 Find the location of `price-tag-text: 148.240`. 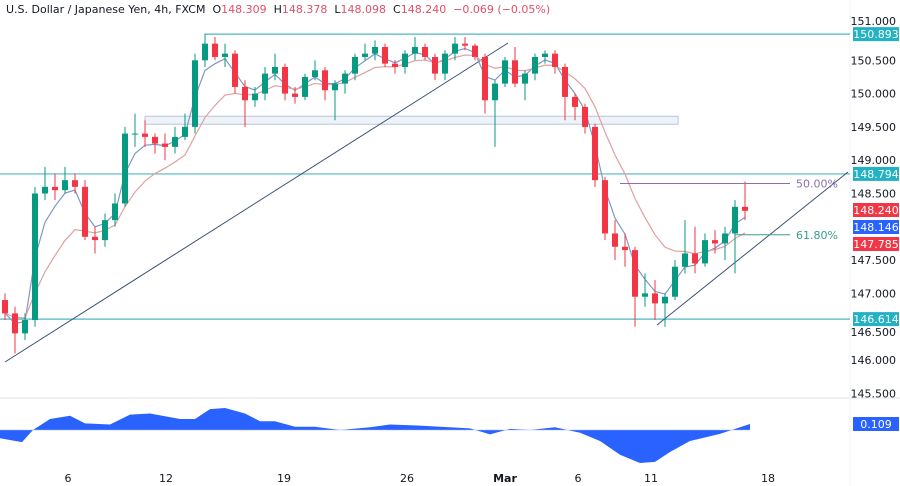

price-tag-text: 148.240 is located at coordinates (876, 210).